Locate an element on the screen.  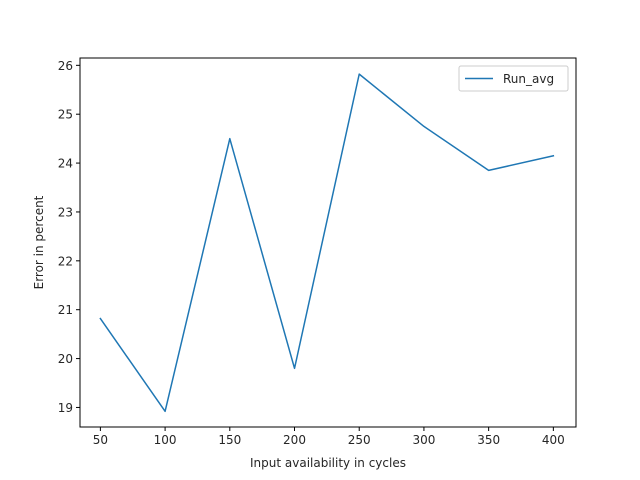
y-tick-label: 23 is located at coordinates (65, 212).